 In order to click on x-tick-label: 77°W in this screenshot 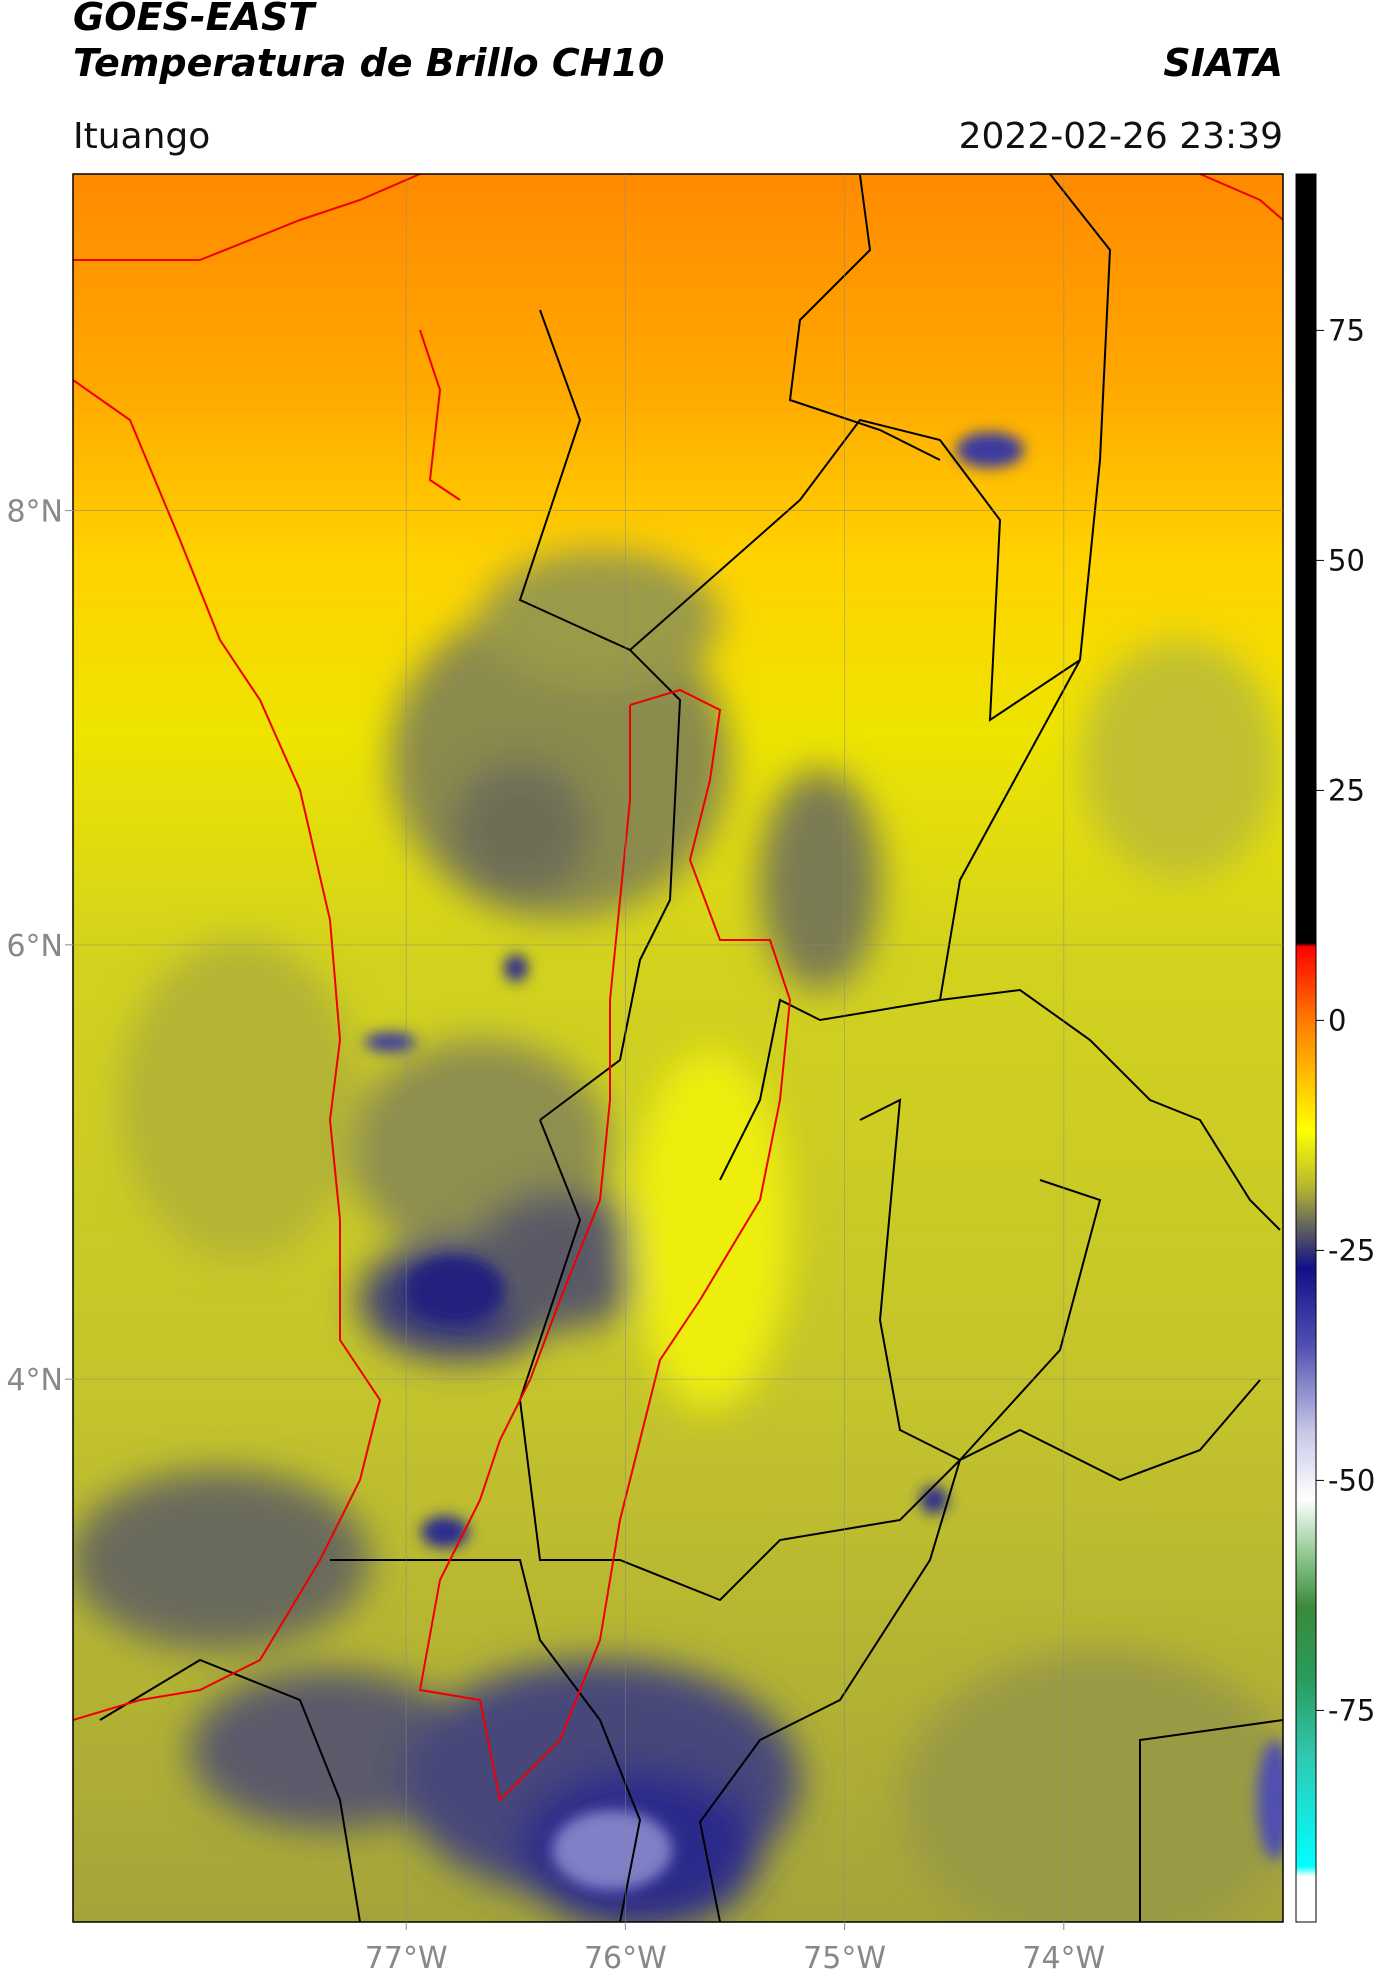, I will do `click(406, 1958)`.